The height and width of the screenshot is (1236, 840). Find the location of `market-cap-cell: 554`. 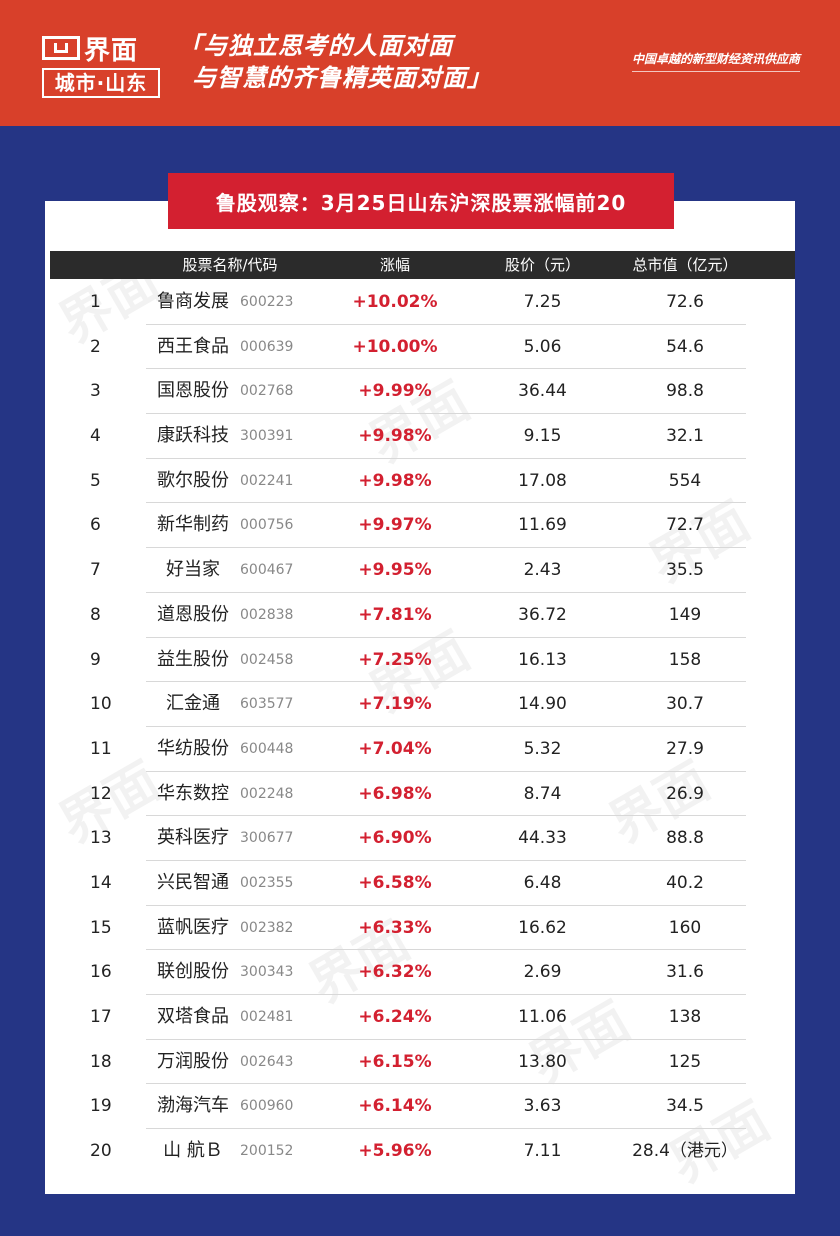

market-cap-cell: 554 is located at coordinates (685, 480).